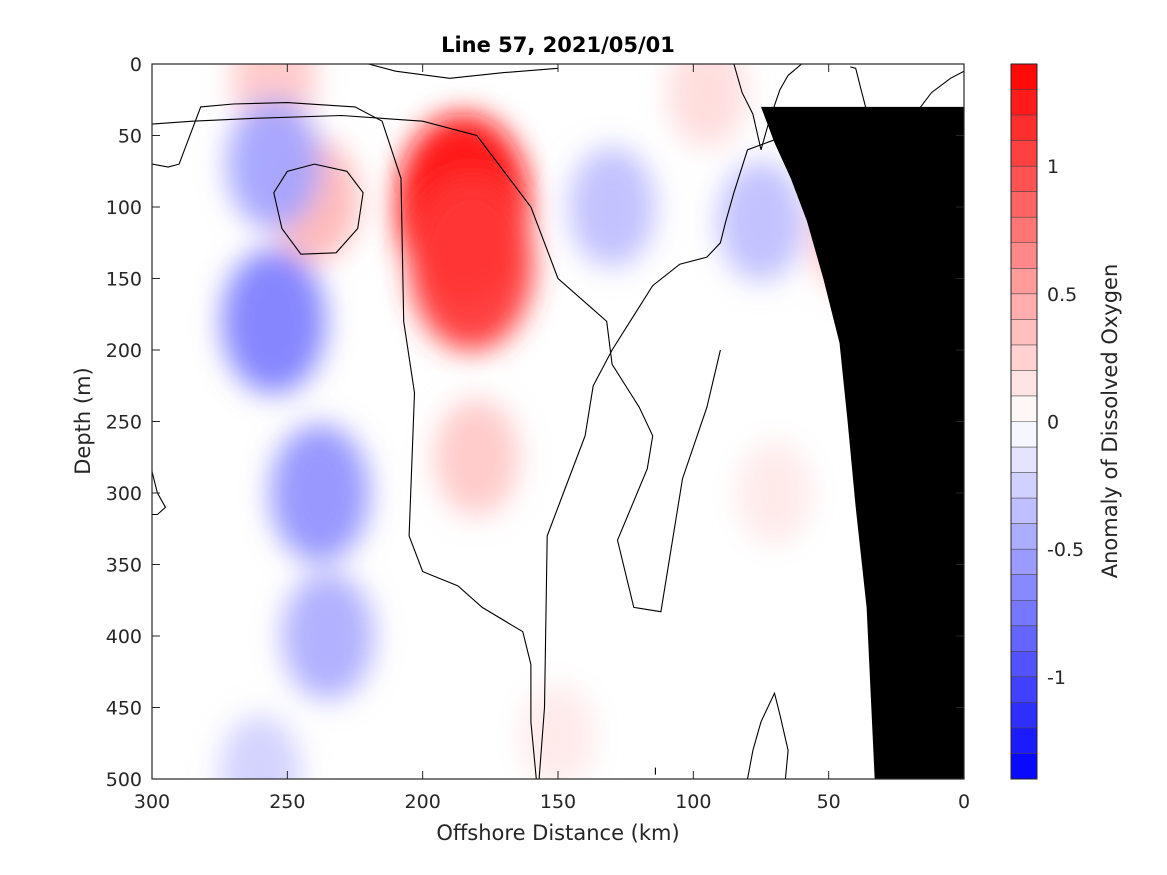 This screenshot has width=1167, height=875. I want to click on x-tick-label: 100, so click(693, 802).